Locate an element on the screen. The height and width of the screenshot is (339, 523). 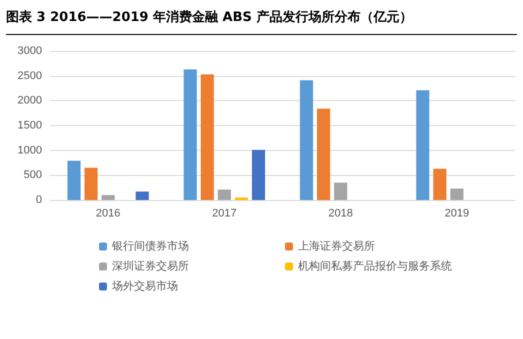
x-tick-label: 2019 is located at coordinates (457, 214).